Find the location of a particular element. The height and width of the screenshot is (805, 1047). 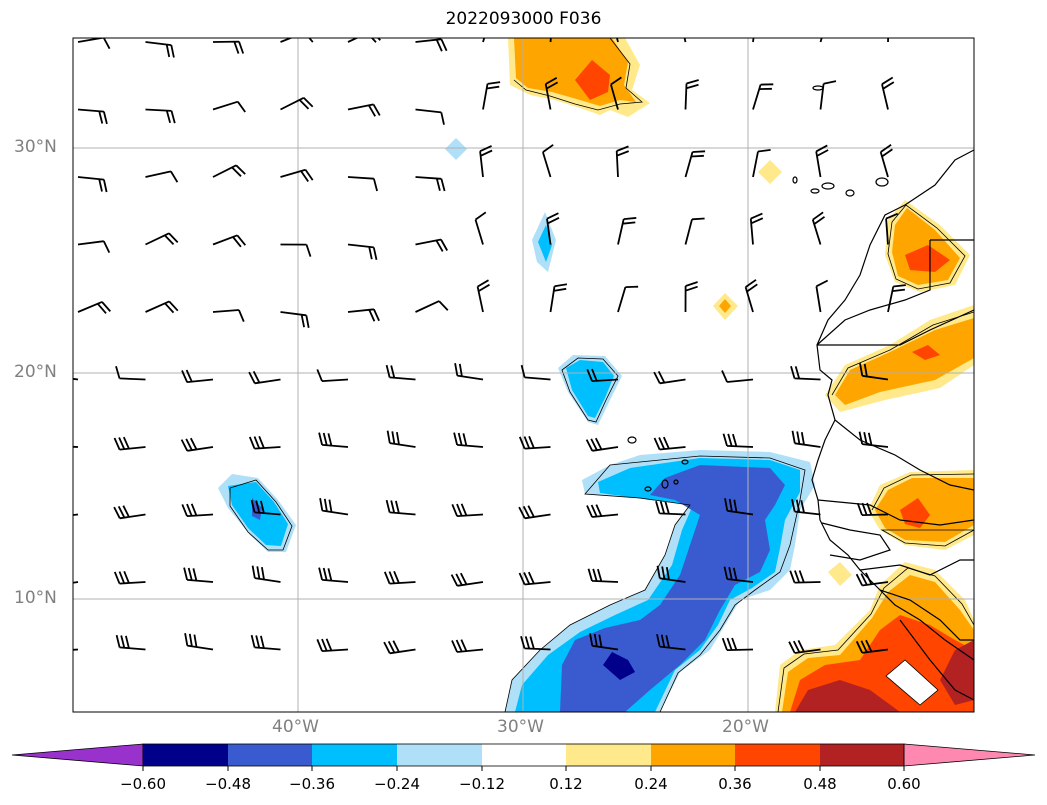

blue-region-mid-l2 is located at coordinates (590, 389).